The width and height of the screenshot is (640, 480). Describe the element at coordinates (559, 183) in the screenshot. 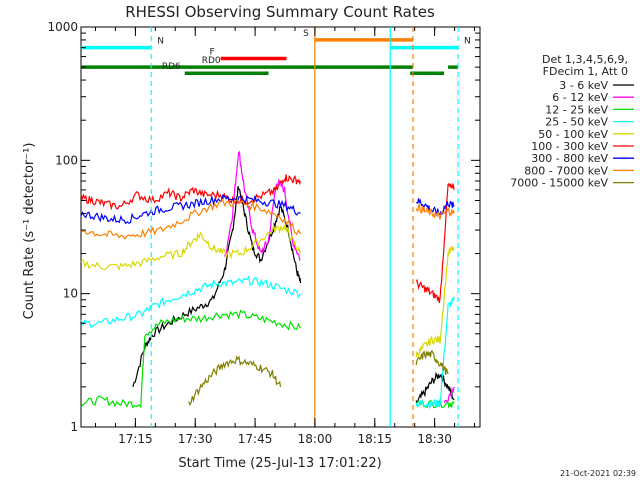

I see `legend-label-8: 7000 - 15000 keV` at that location.